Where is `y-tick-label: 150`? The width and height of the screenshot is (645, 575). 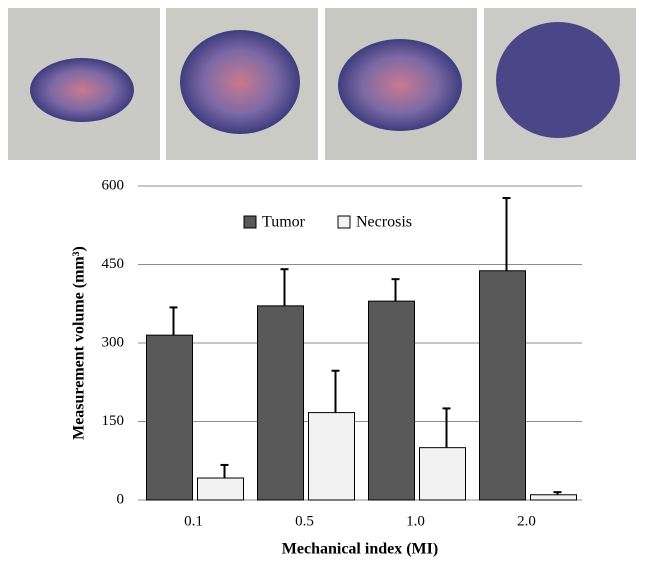
y-tick-label: 150 is located at coordinates (113, 421).